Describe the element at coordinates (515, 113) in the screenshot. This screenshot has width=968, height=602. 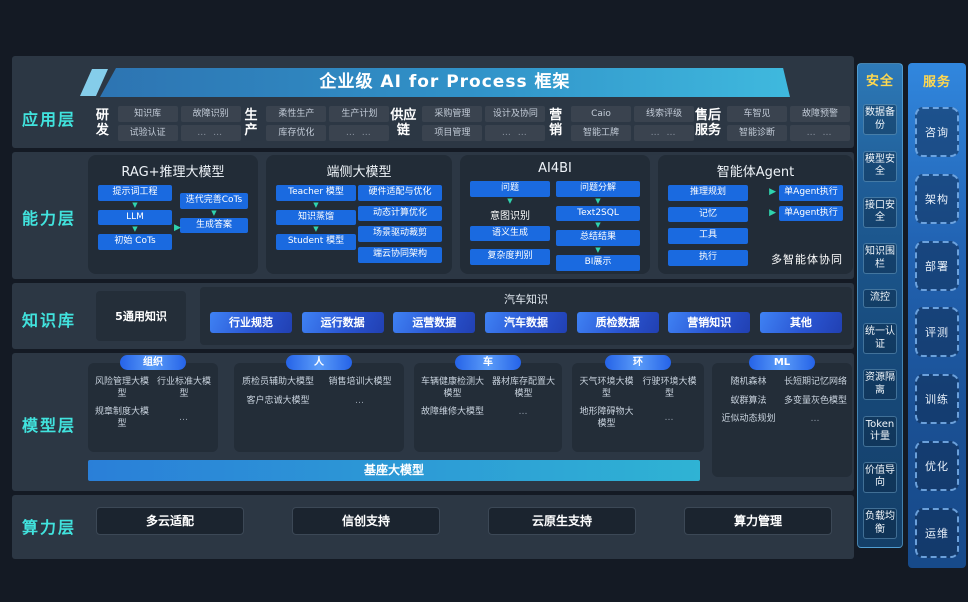
I see `app-chip: 设计及协同` at that location.